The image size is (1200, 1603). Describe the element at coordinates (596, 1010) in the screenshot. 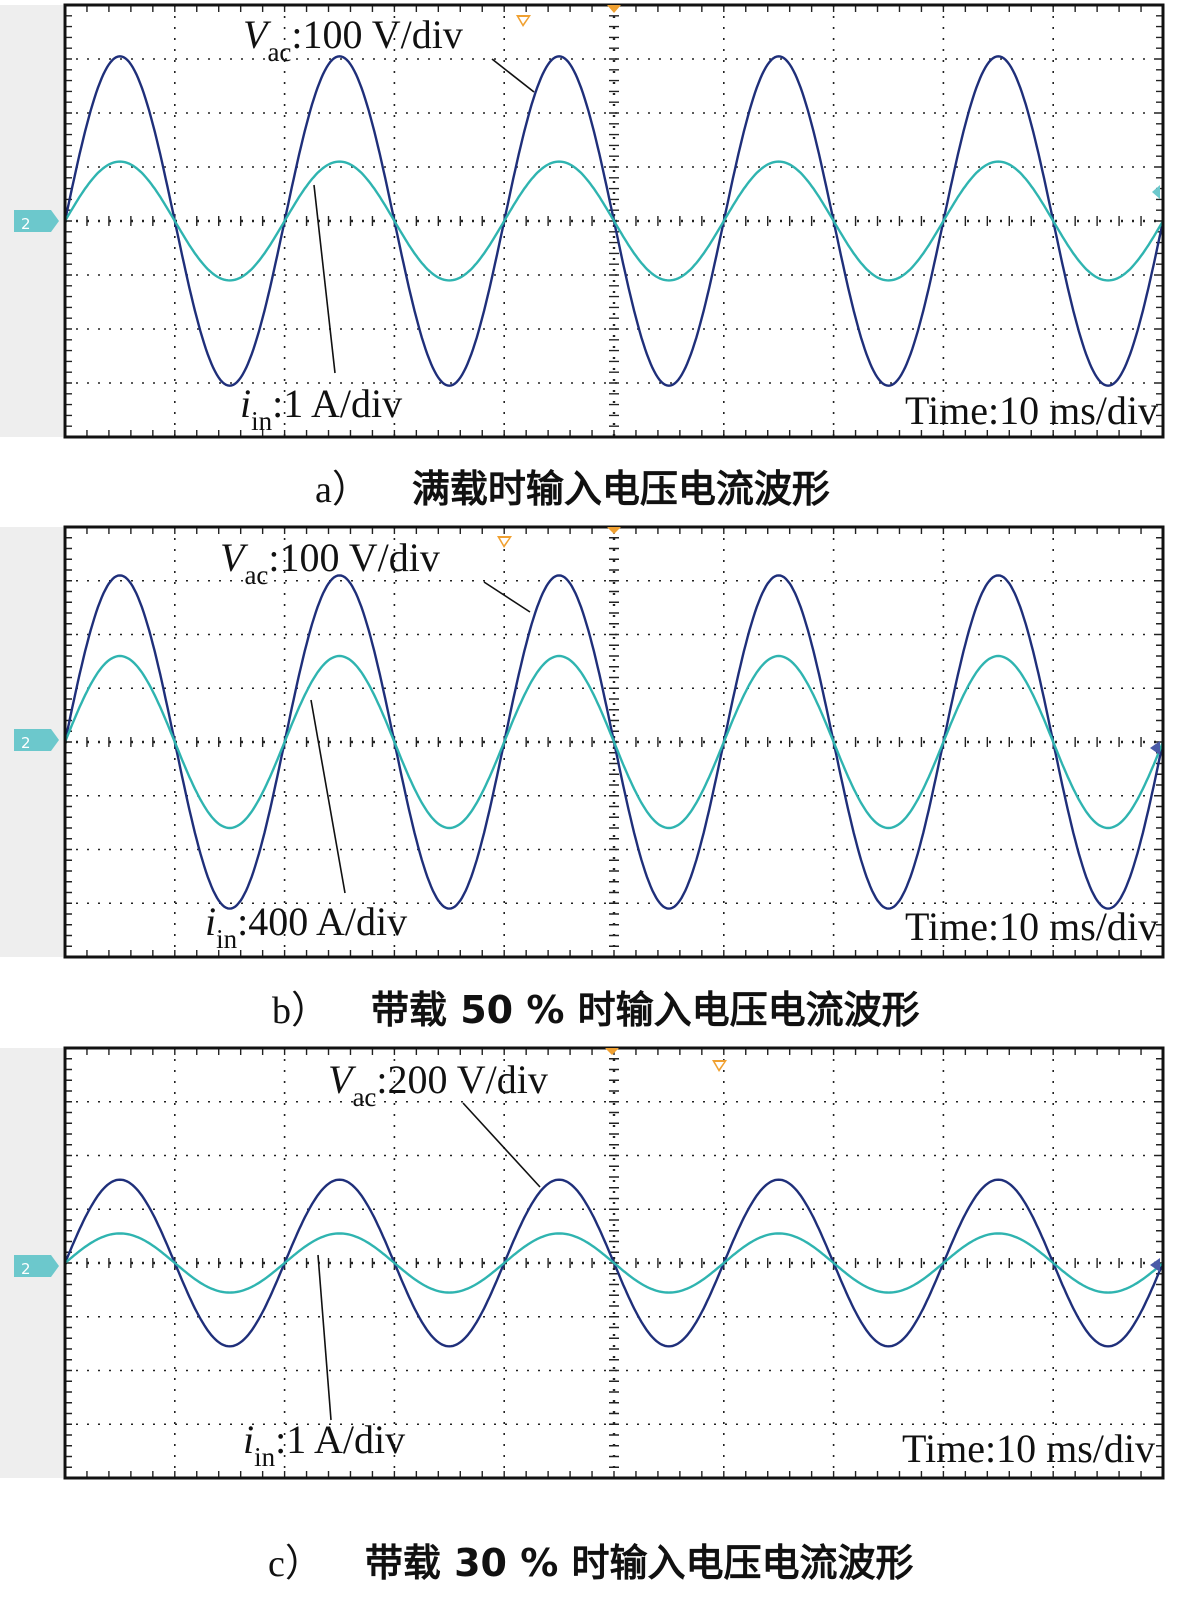

I see `panel-caption: b） 带载 50 % 时输入电压电流波形` at that location.